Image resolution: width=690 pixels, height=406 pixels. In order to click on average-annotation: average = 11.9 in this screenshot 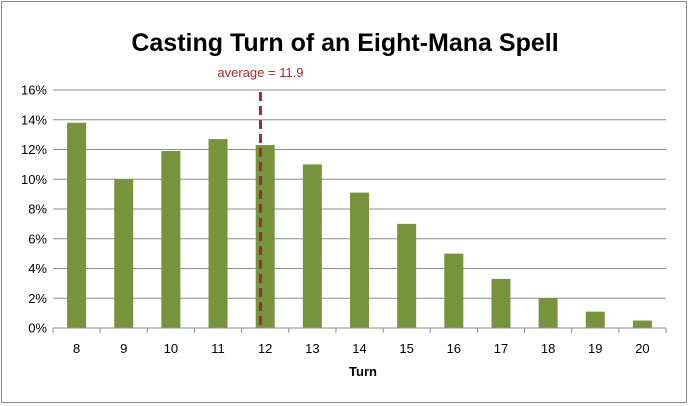, I will do `click(260, 196)`.